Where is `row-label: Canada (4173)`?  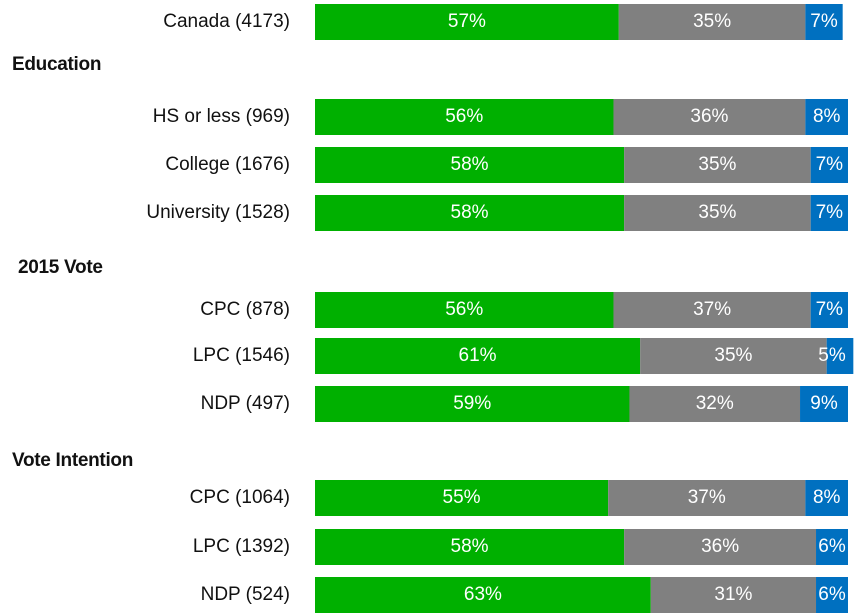
row-label: Canada (4173) is located at coordinates (226, 21).